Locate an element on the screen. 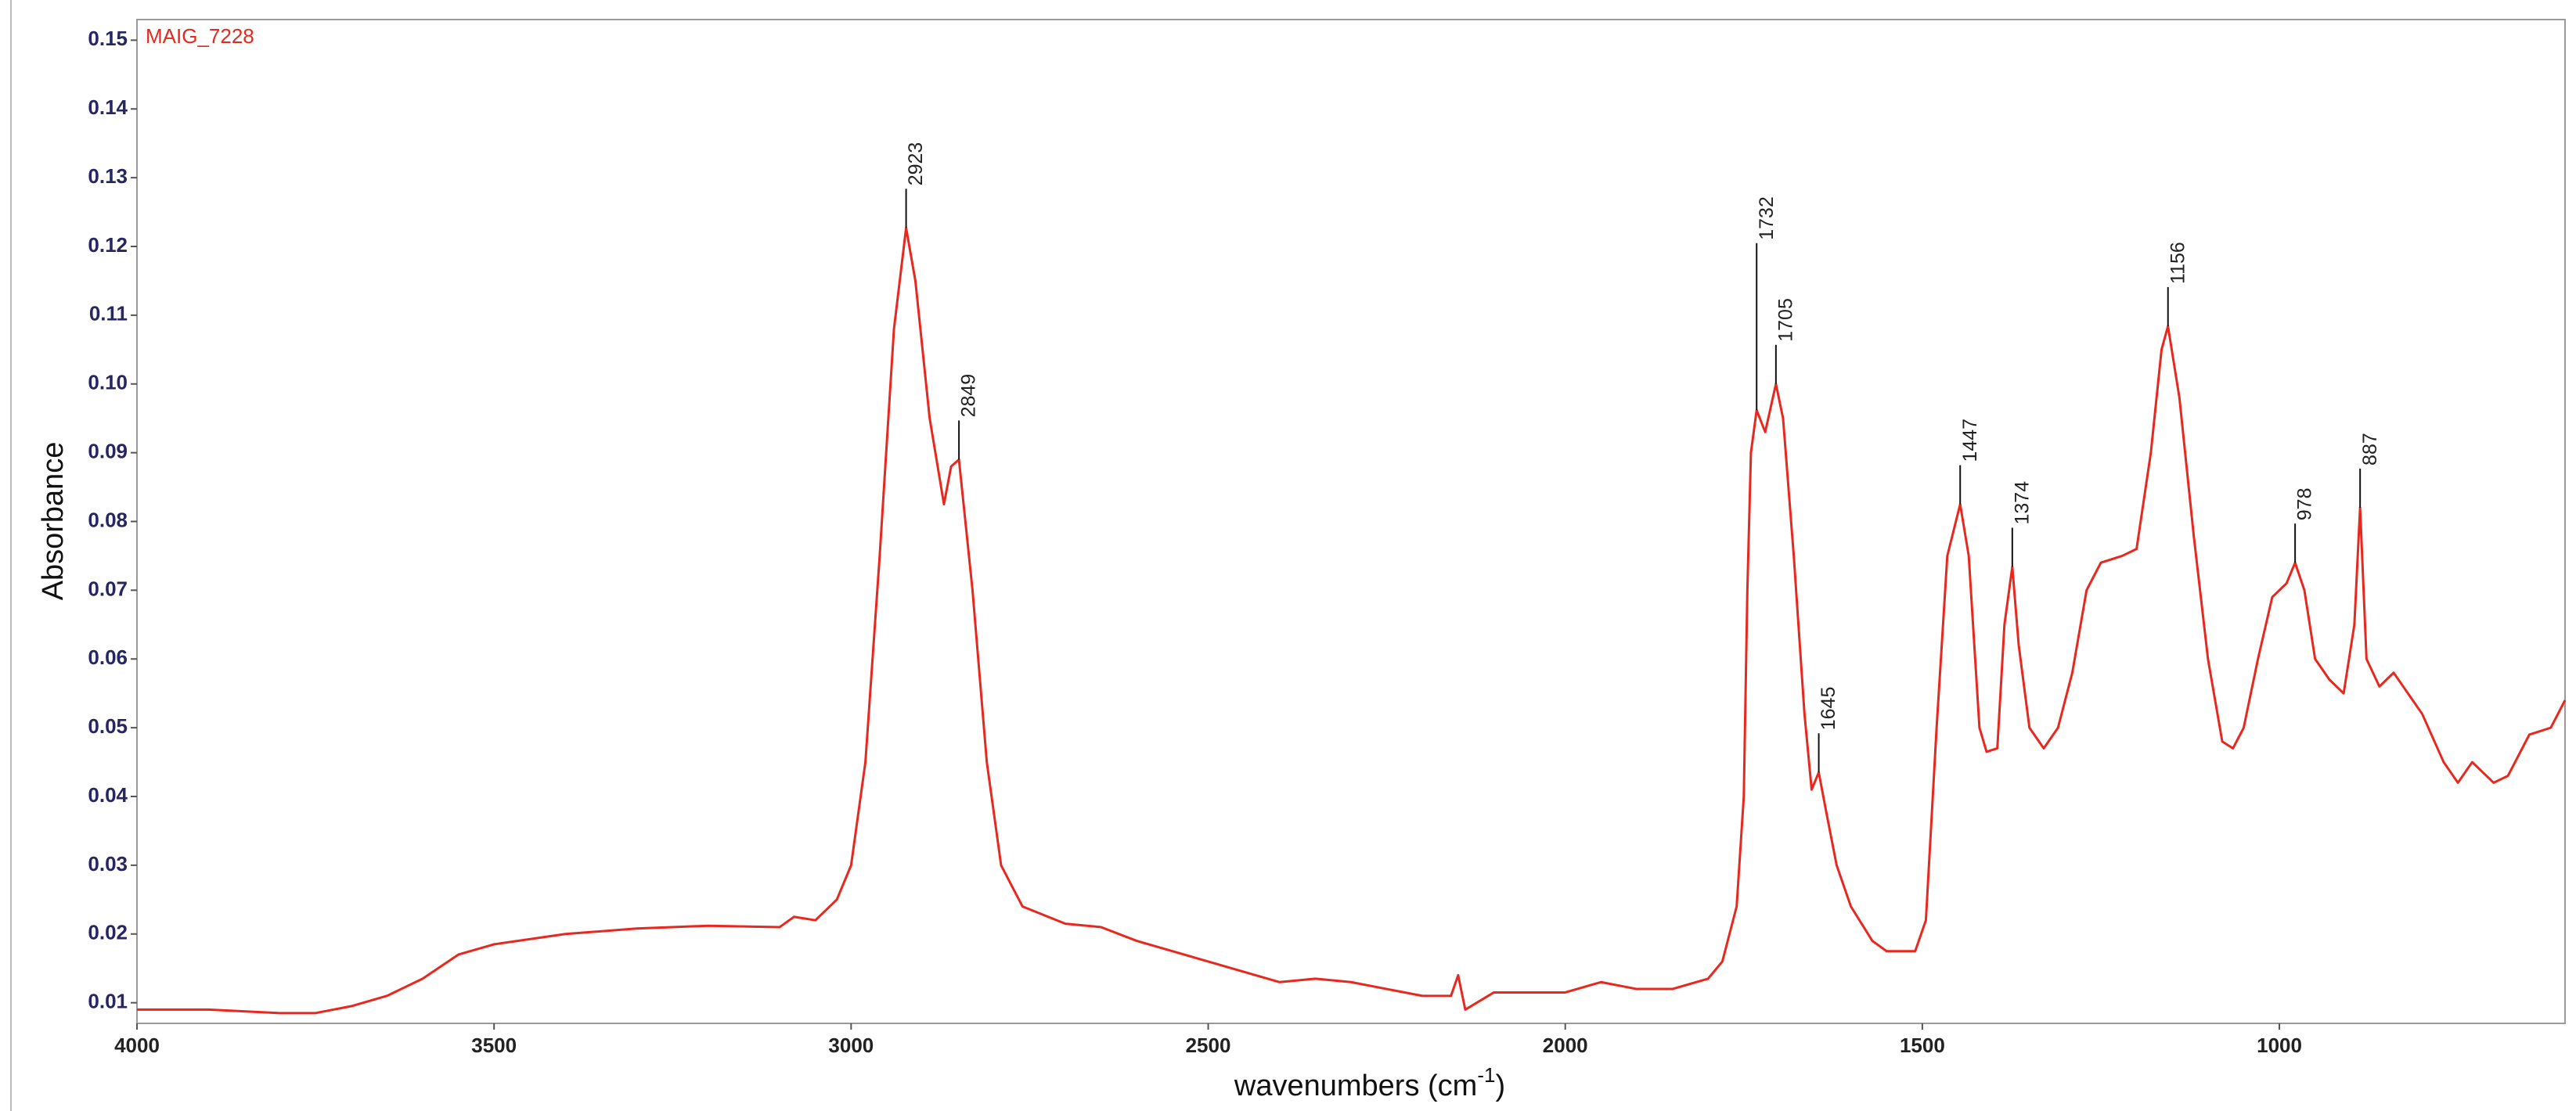 The width and height of the screenshot is (2576, 1111). x-tick-label: 1000 is located at coordinates (2279, 1045).